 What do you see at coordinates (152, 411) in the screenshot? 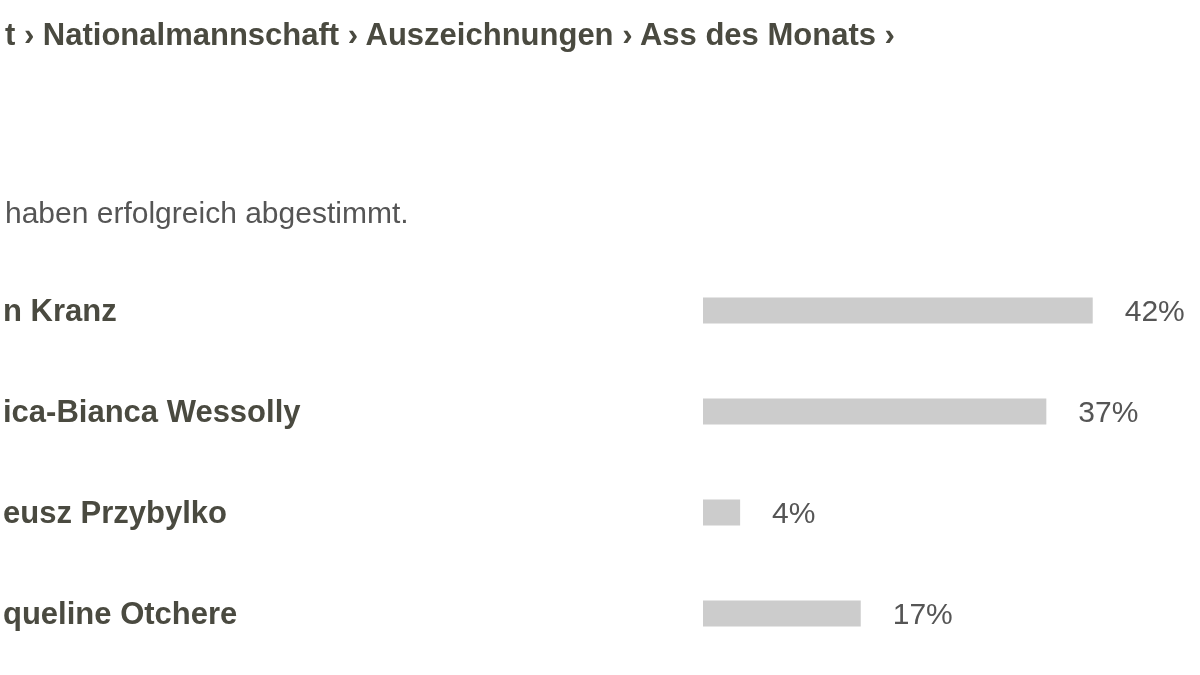
I see `y-tick-label: ica-Bianca Wessolly` at bounding box center [152, 411].